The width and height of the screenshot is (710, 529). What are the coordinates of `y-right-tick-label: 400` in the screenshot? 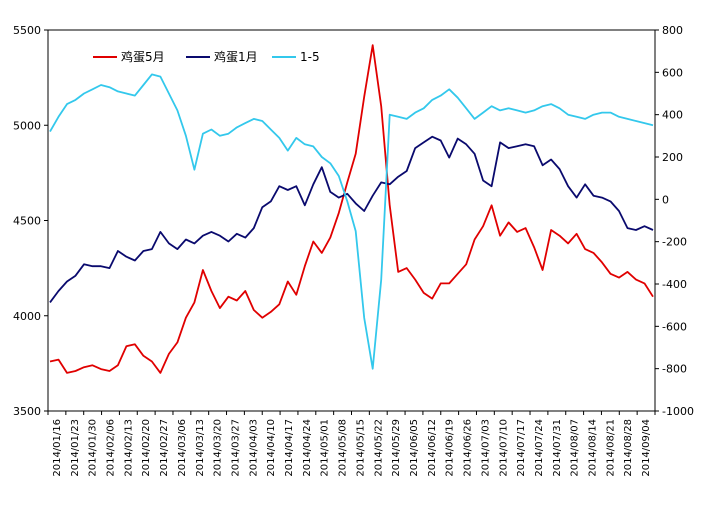 It's located at (672, 115).